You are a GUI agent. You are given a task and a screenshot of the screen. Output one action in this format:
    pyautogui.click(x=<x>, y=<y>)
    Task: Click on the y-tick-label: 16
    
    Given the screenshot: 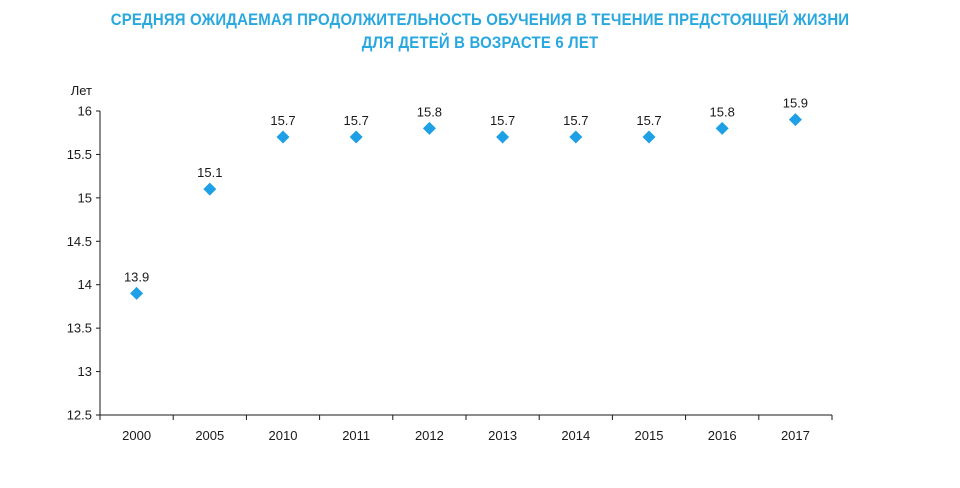 What is the action you would take?
    pyautogui.click(x=85, y=111)
    